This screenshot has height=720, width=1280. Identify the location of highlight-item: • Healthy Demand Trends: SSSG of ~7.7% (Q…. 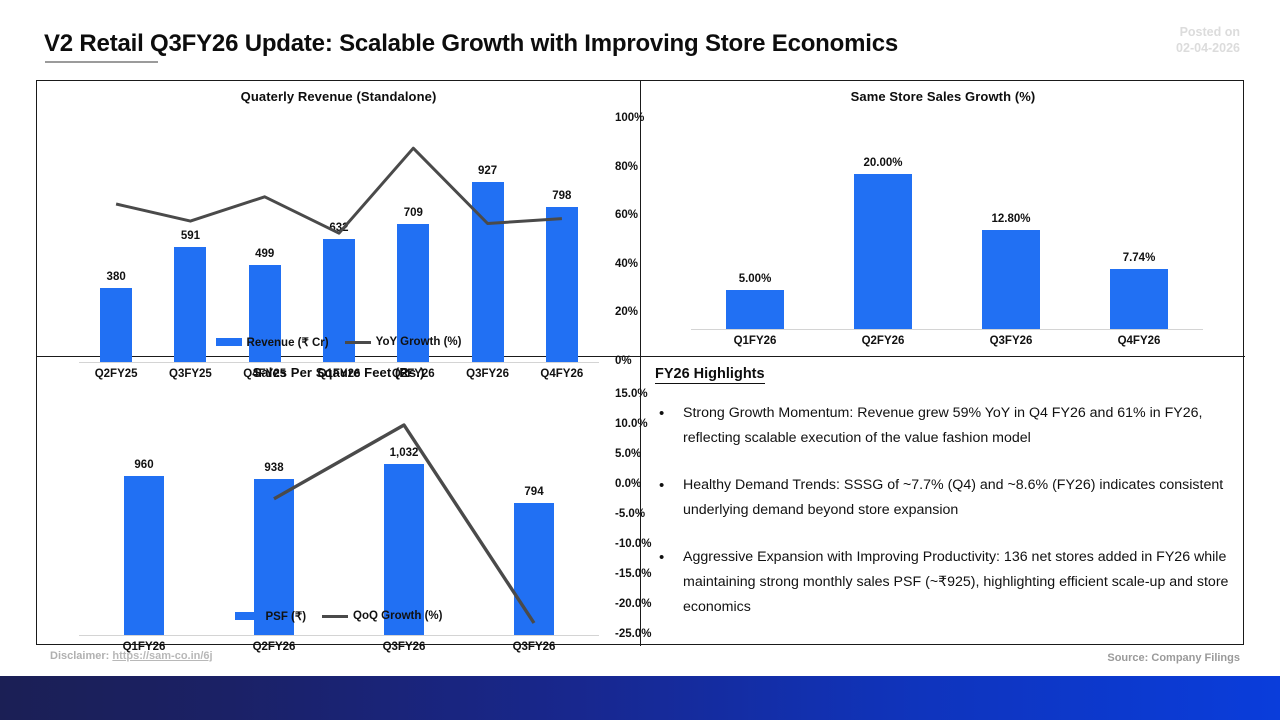
(945, 498).